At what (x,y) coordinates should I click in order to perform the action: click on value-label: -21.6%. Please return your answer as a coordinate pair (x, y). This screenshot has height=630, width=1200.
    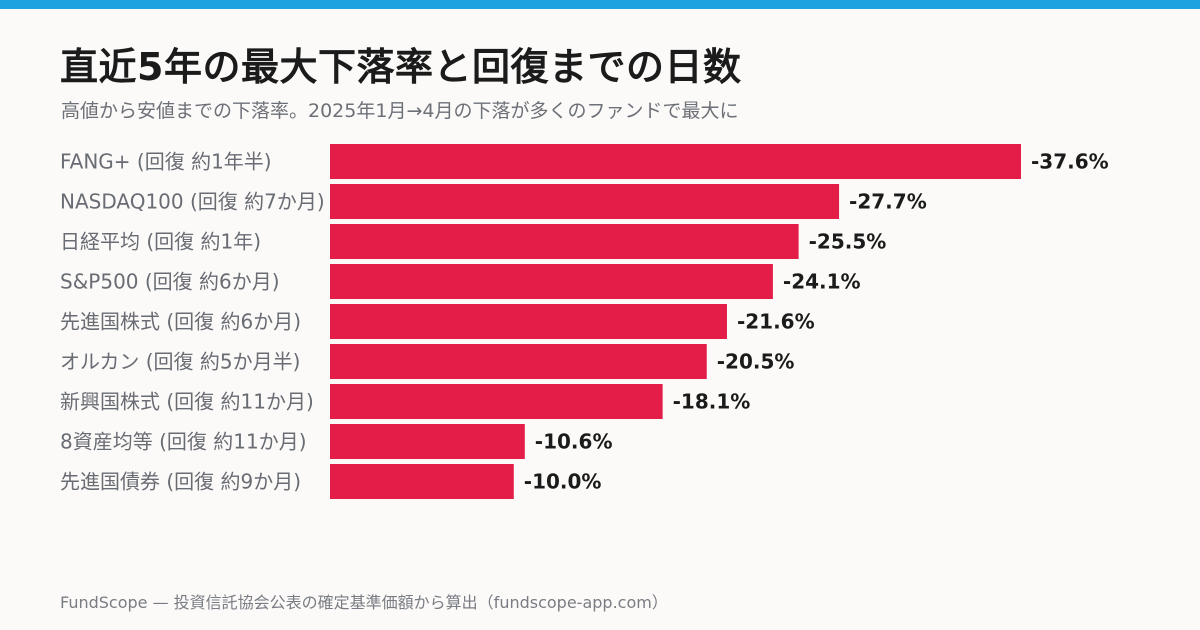
    Looking at the image, I should click on (776, 322).